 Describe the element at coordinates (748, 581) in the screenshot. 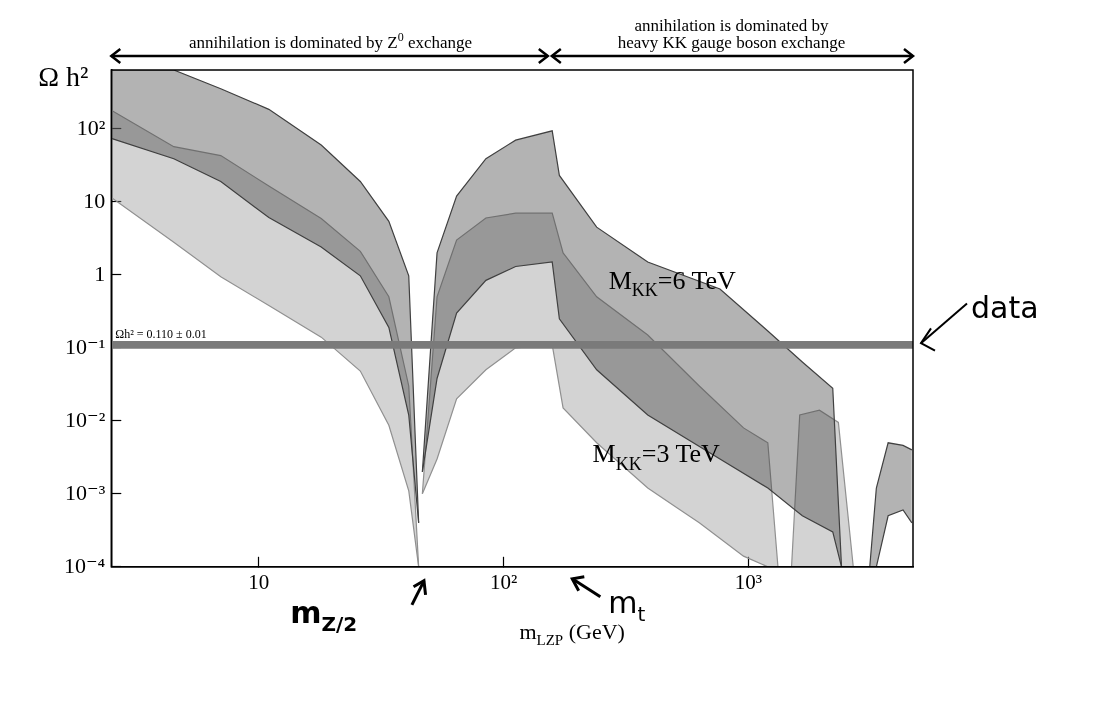

I see `x-tick-label: 10³` at that location.